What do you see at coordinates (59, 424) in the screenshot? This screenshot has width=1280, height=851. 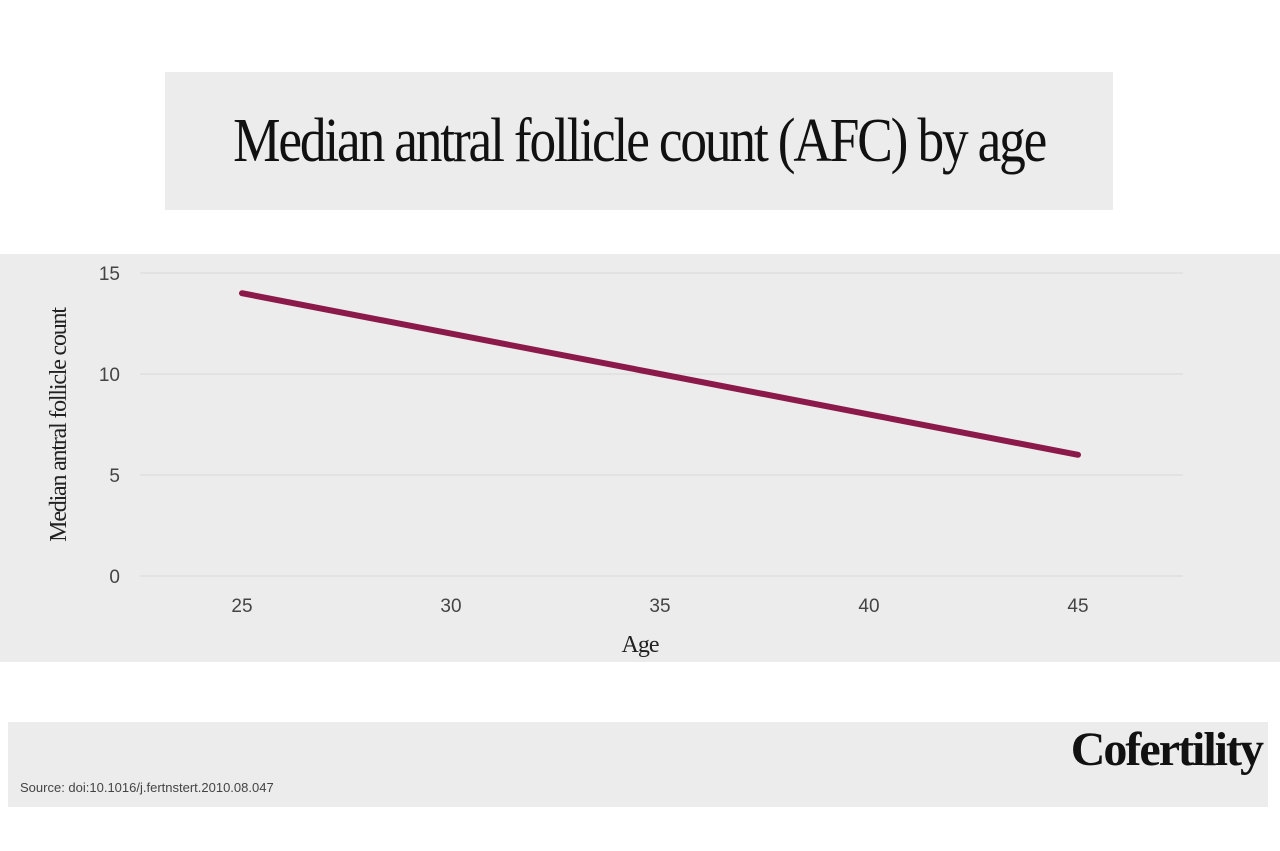 I see `y-axis-label: Median antral follicle count` at bounding box center [59, 424].